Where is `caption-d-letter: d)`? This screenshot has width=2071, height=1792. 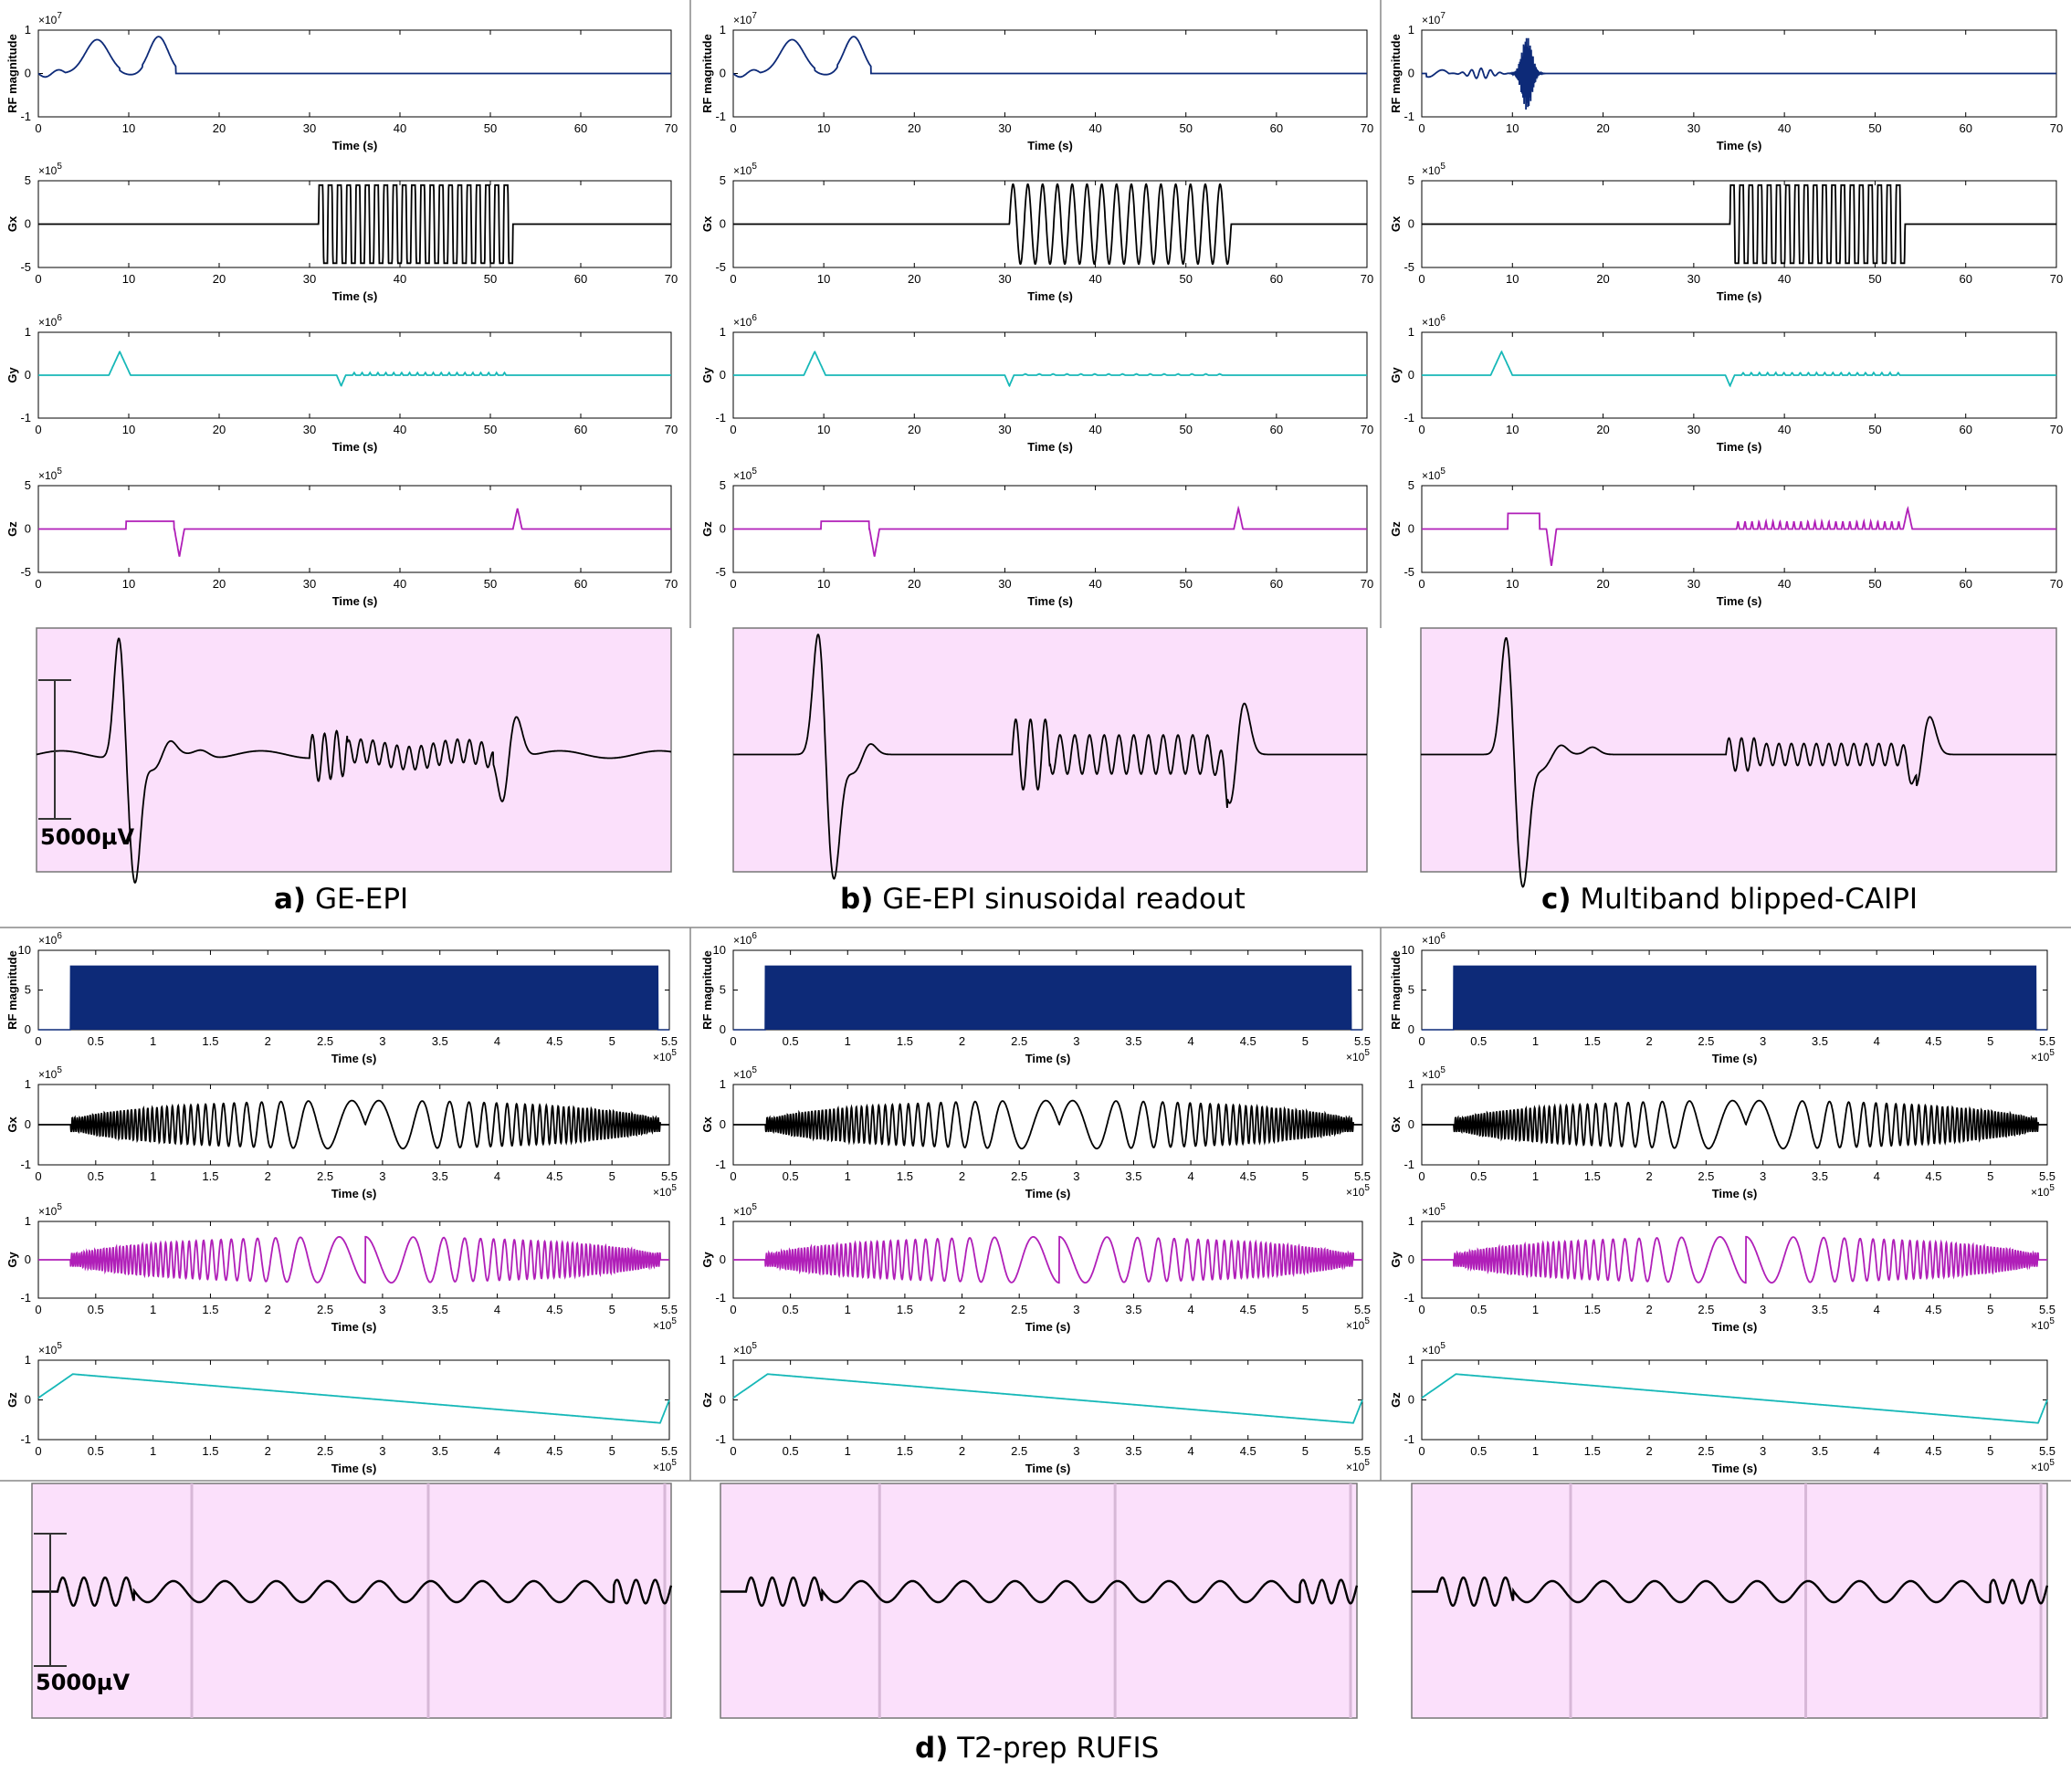 caption-d-letter: d) is located at coordinates (931, 1748).